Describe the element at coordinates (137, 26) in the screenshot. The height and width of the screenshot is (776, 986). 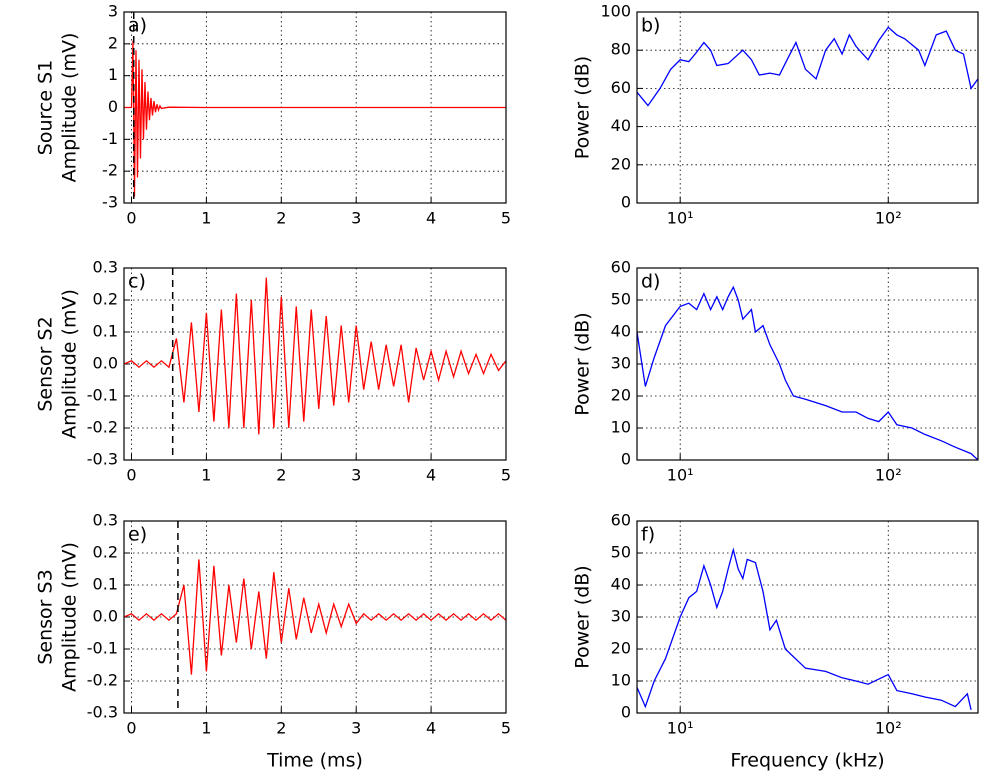
I see `panel-label: a)` at that location.